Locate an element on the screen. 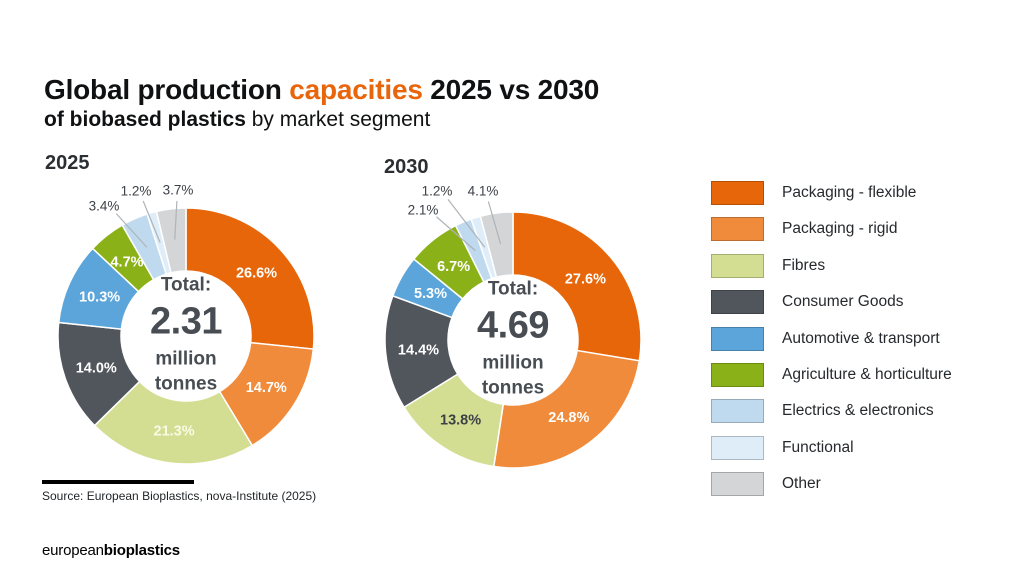 The height and width of the screenshot is (576, 1024). legend-swatch-agriculture-horticulture is located at coordinates (737, 374).